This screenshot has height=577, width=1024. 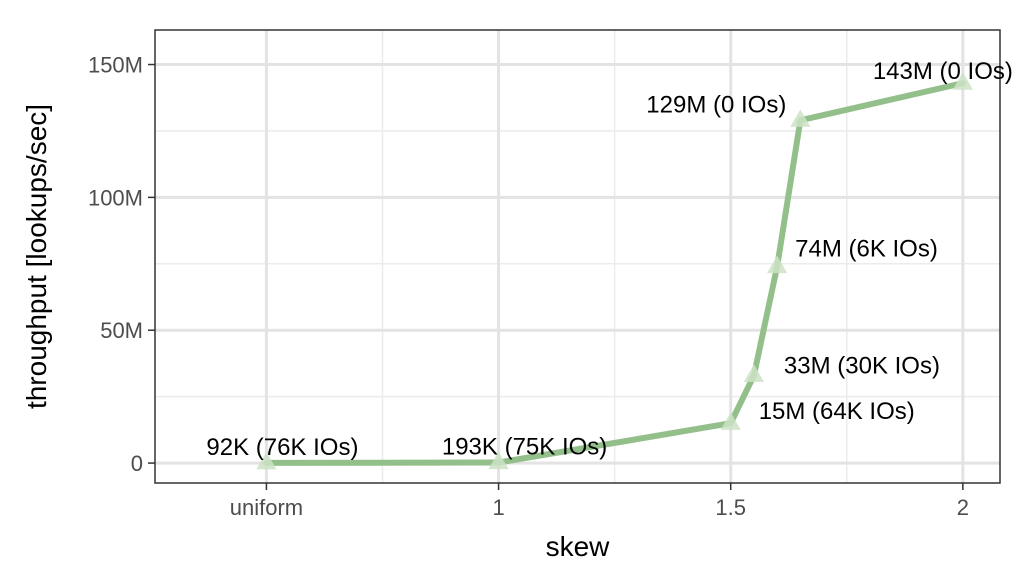 I want to click on point-data-label: 92K (76K IOs), so click(x=282, y=447).